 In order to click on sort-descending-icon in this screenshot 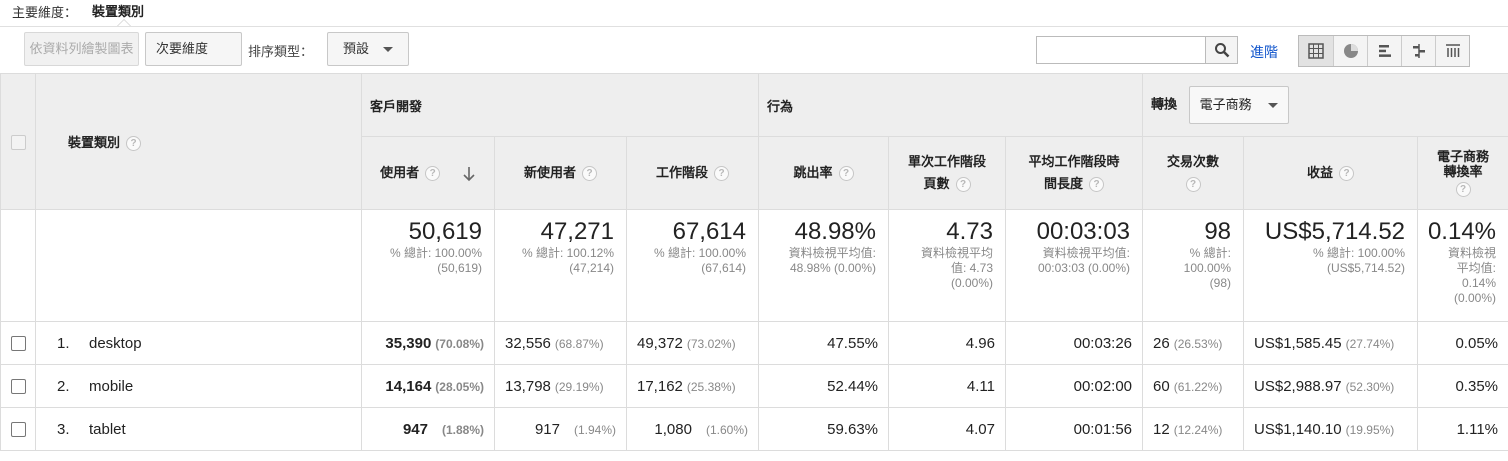, I will do `click(469, 173)`.